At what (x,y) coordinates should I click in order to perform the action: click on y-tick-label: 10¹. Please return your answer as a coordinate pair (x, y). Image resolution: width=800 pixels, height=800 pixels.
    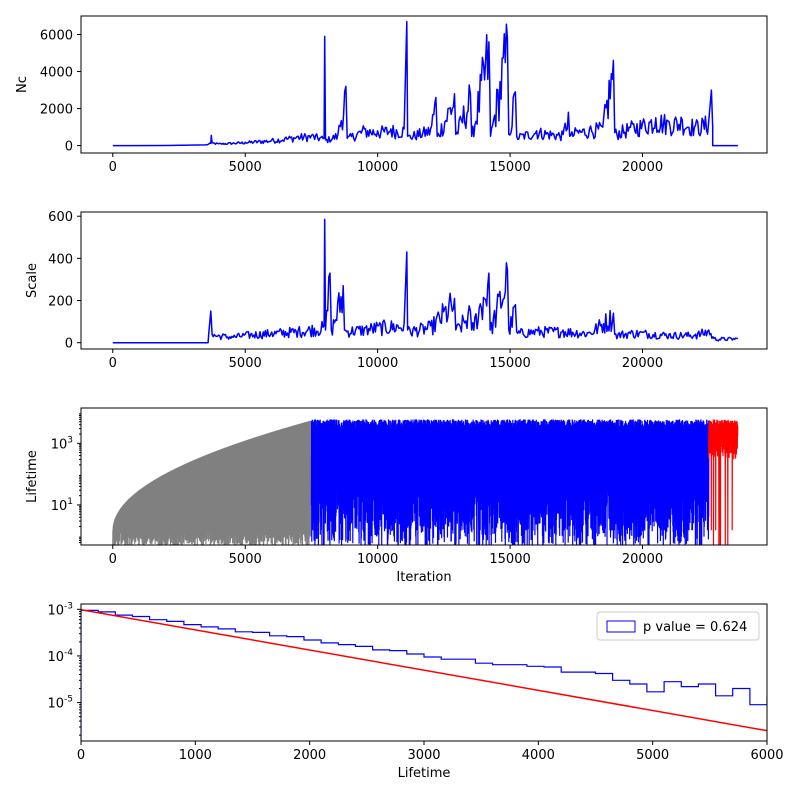
    Looking at the image, I should click on (62, 505).